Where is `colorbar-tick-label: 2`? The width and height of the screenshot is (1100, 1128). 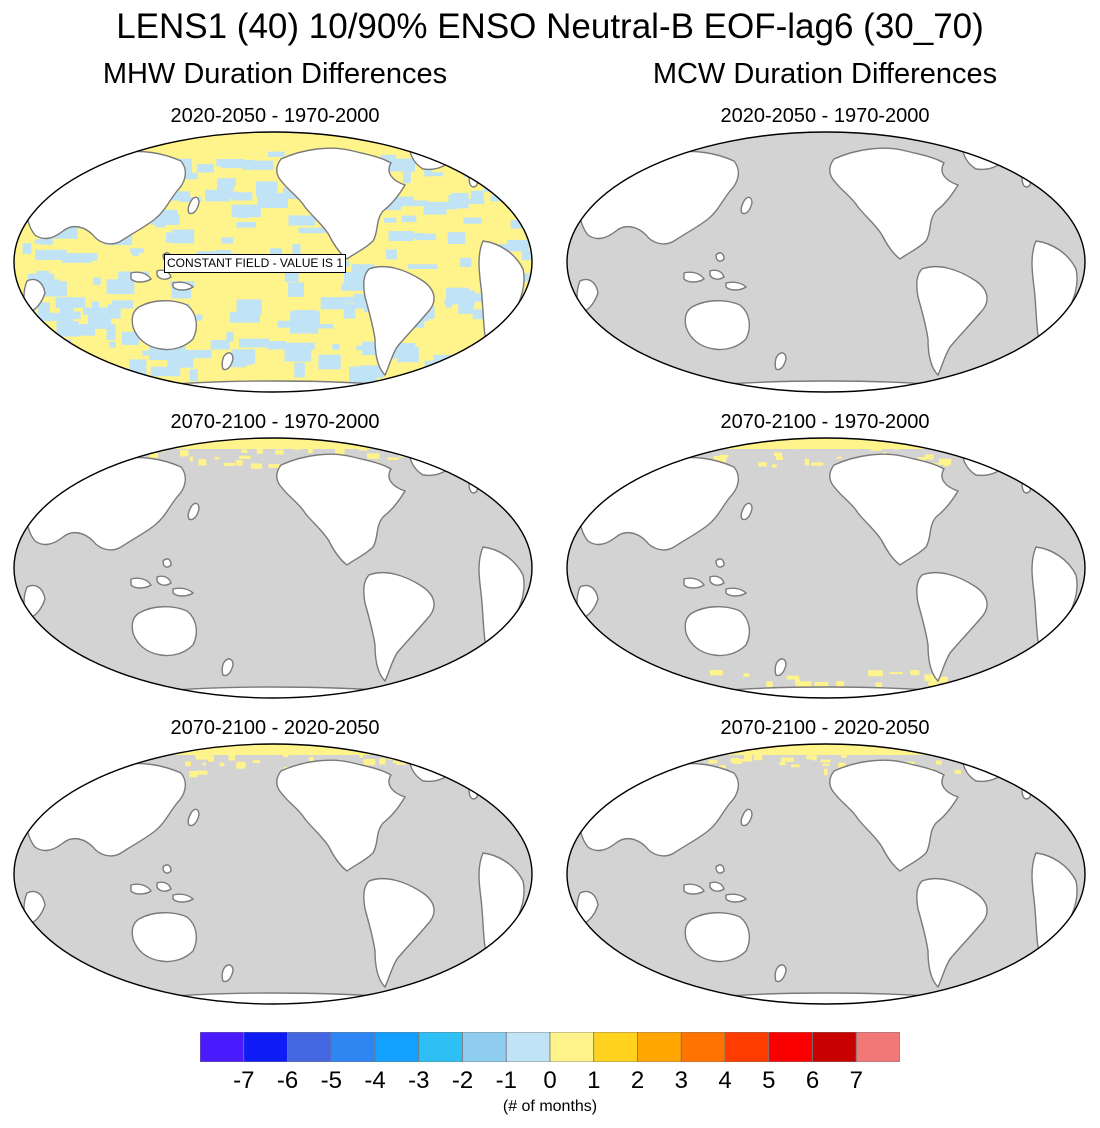 colorbar-tick-label: 2 is located at coordinates (637, 1080).